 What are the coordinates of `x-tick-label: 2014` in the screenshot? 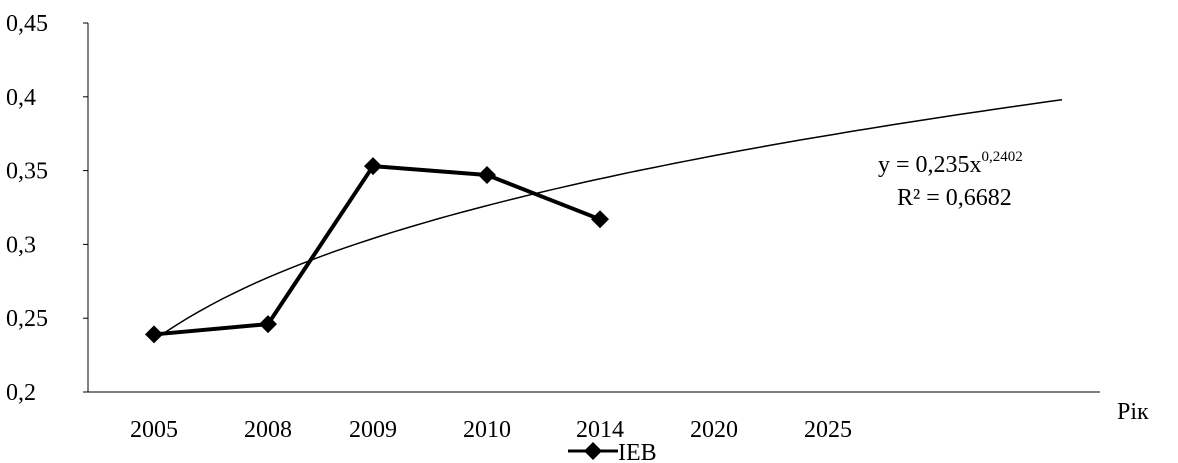 It's located at (600, 430).